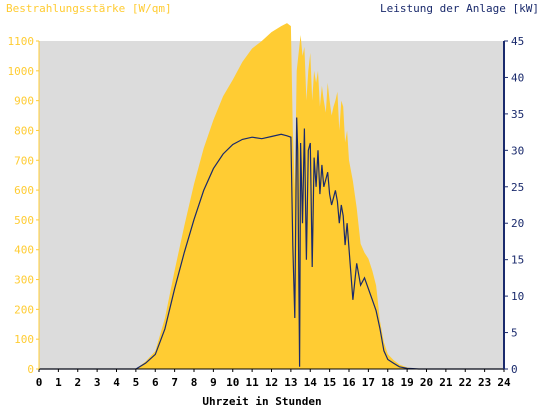  Describe the element at coordinates (21, 41) in the screenshot. I see `left-tick-label: 1100` at that location.